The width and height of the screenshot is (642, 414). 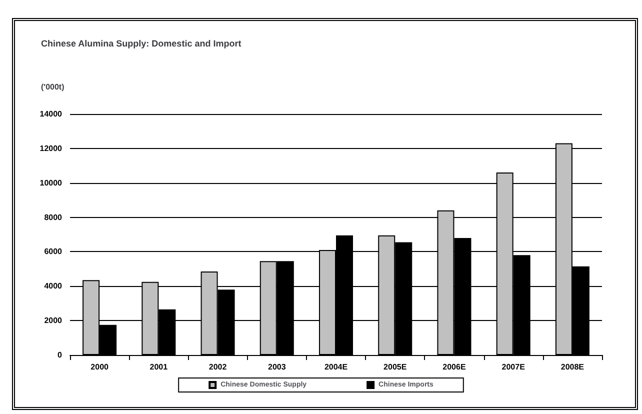 What do you see at coordinates (51, 183) in the screenshot?
I see `y-tick-label: 10000` at bounding box center [51, 183].